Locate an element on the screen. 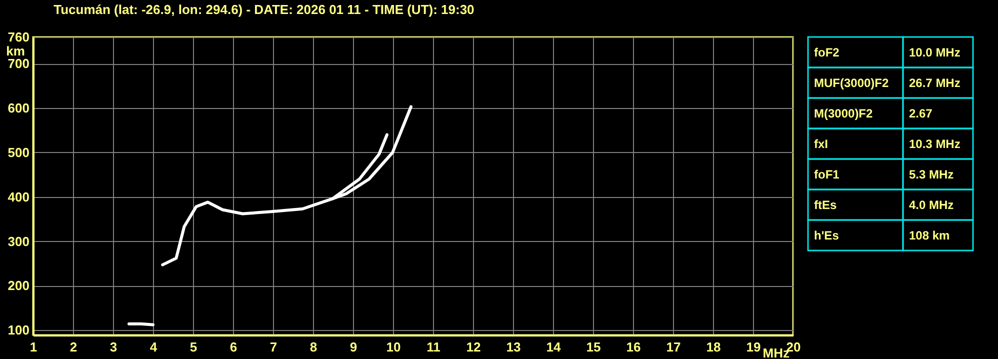 This screenshot has height=359, width=998. x-tick-label: 2 is located at coordinates (74, 347).